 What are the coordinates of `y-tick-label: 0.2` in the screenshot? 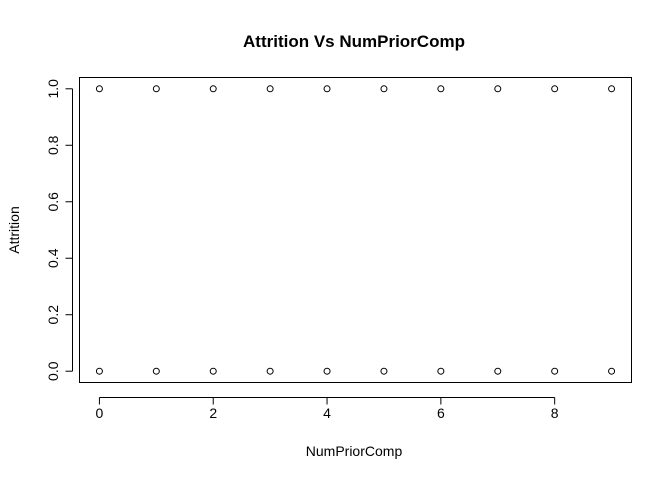 It's located at (53, 315).